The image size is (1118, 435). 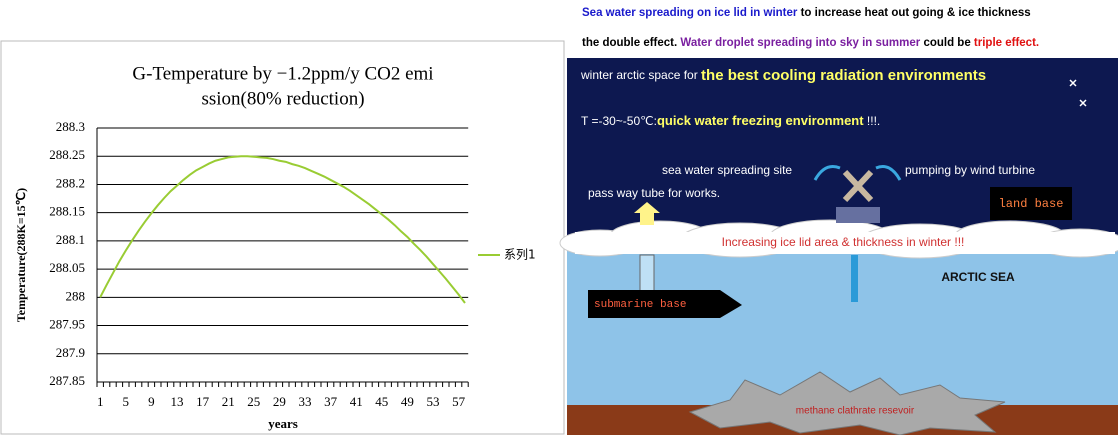 I want to click on label: pumping by wind turbine, so click(x=970, y=170).